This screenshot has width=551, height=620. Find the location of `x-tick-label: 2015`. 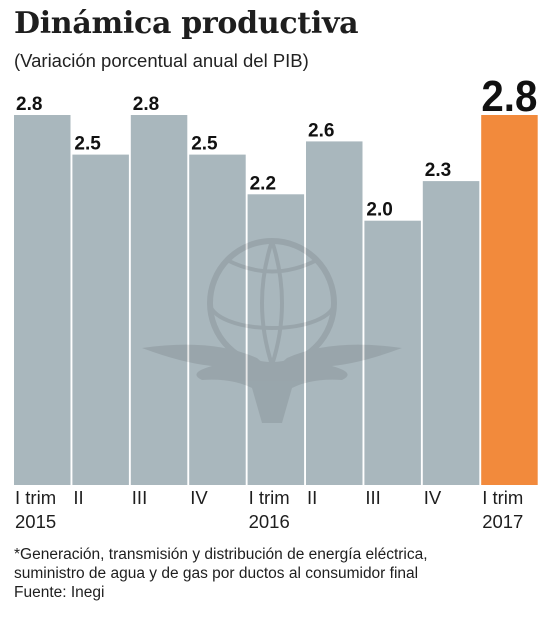

x-tick-label: 2015 is located at coordinates (35, 521).